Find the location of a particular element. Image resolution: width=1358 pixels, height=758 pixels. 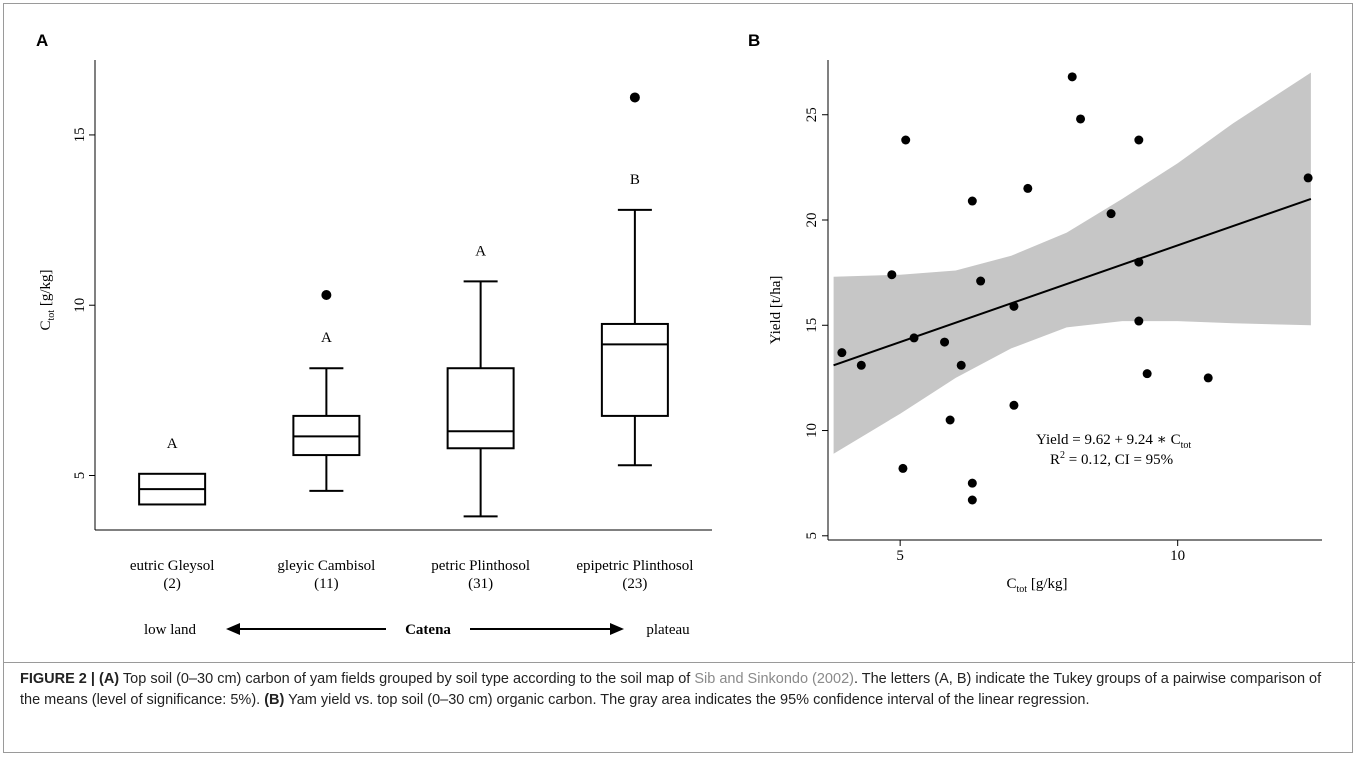

box-petric-plinthosol: A is located at coordinates (480, 380).